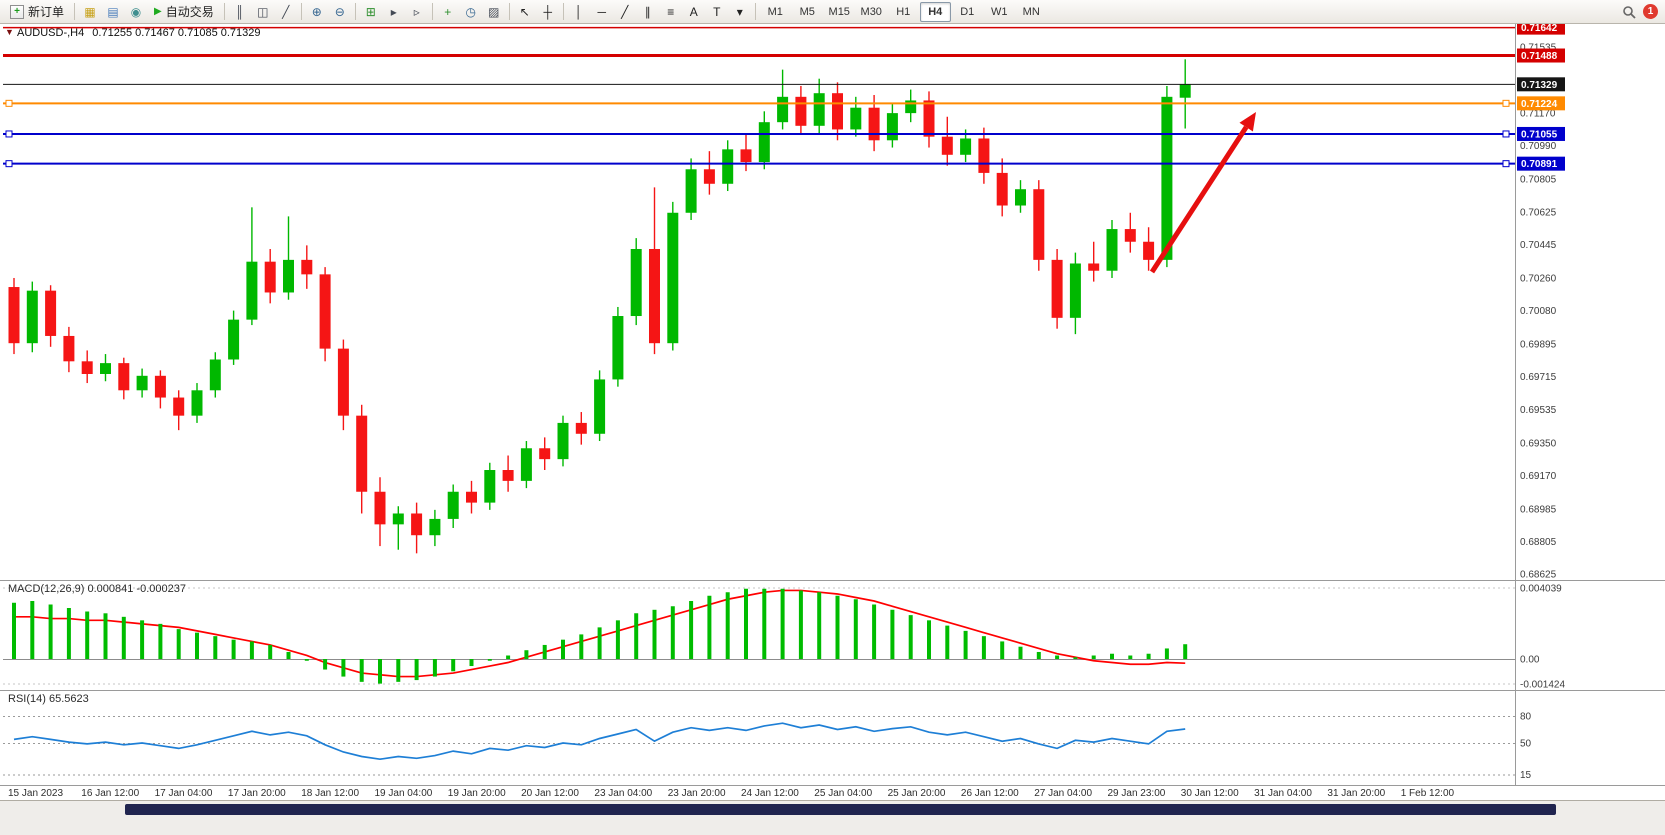  What do you see at coordinates (599, 741) in the screenshot?
I see `rsi-line` at bounding box center [599, 741].